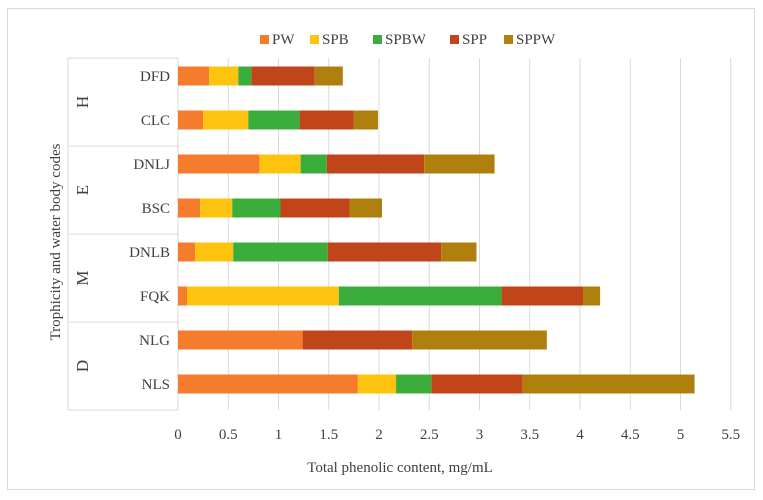 The height and width of the screenshot is (500, 763). I want to click on bar-DNLB-SPPW, so click(459, 252).